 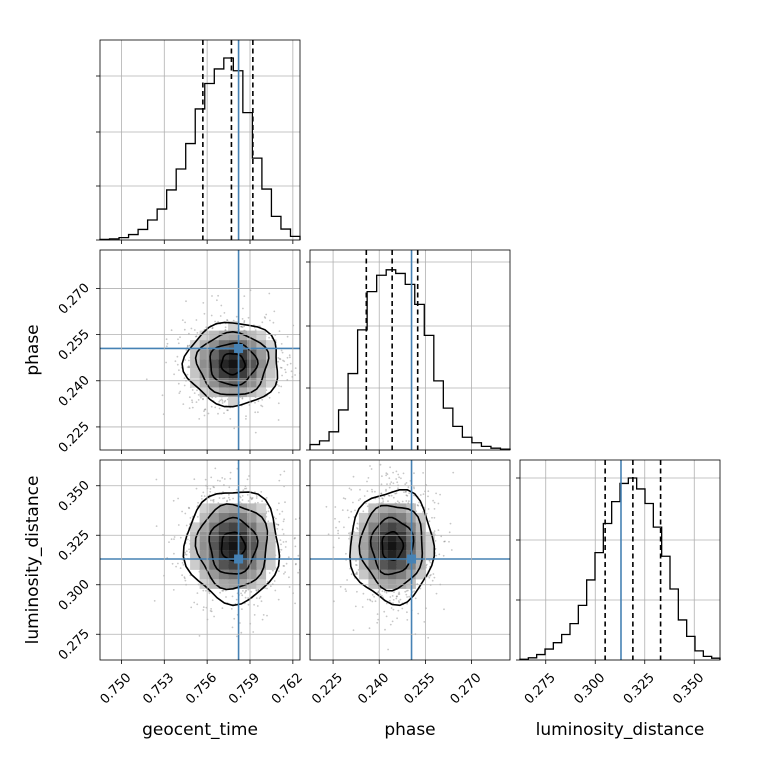 What do you see at coordinates (74, 299) in the screenshot?
I see `y-tick-label-phase: 0.270` at bounding box center [74, 299].